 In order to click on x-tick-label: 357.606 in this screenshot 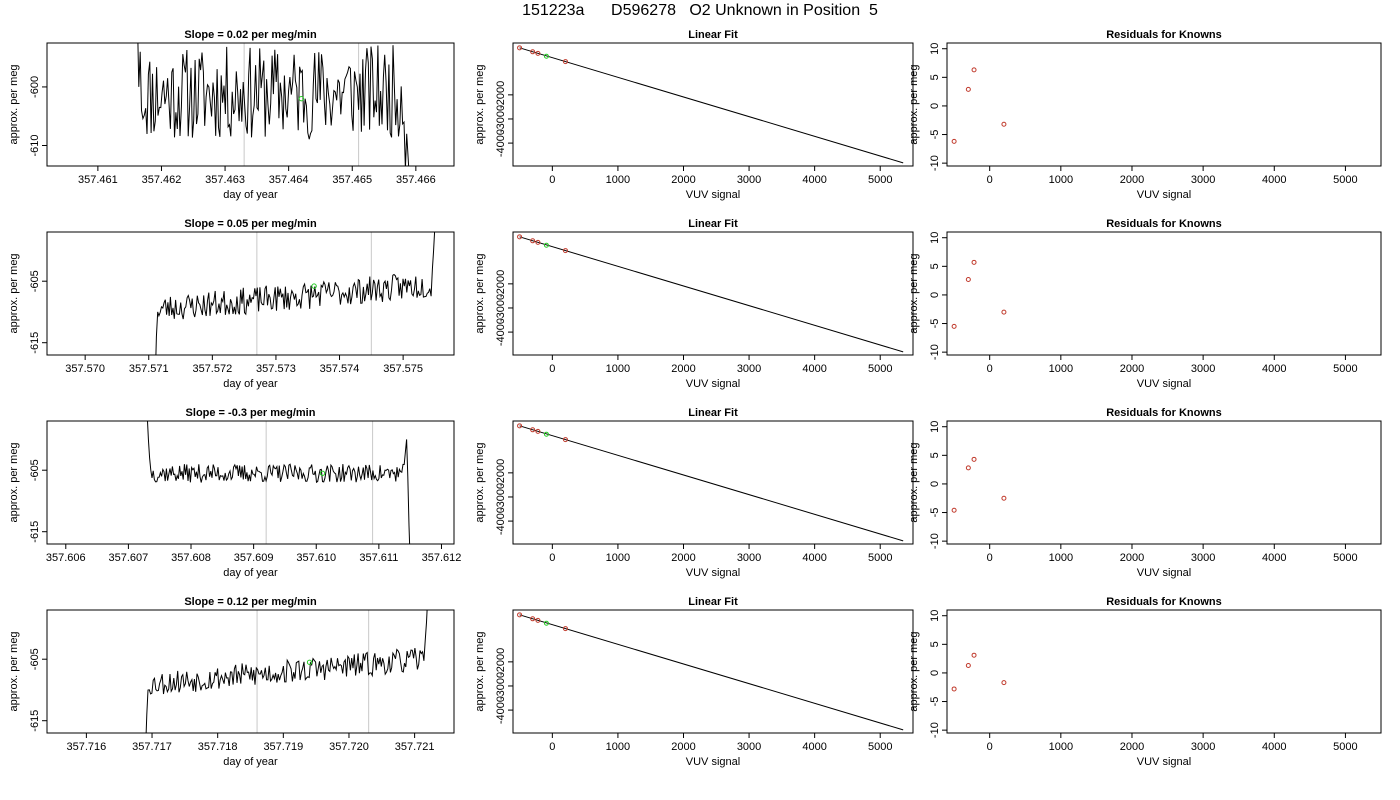, I will do `click(66, 558)`.